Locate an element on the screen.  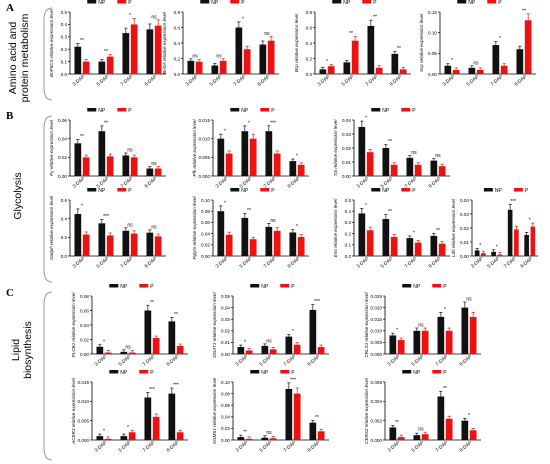
y-tick-label: 0.1 is located at coordinates (64, 61).